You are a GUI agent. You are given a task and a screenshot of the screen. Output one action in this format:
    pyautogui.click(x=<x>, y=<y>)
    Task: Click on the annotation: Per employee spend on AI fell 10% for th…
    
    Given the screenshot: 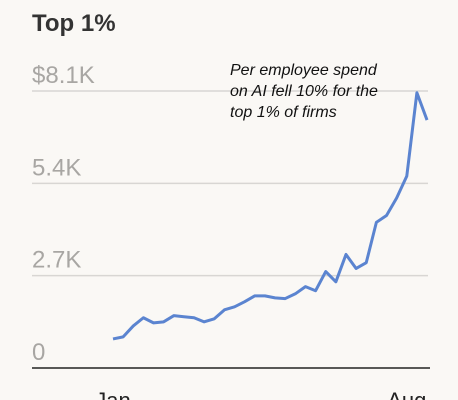 What is the action you would take?
    pyautogui.click(x=304, y=91)
    